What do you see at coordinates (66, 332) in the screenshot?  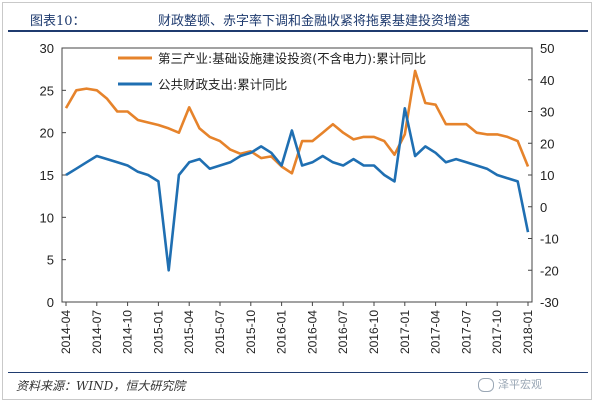 I see `x-axis-tick-label: 2014-04` at bounding box center [66, 332].